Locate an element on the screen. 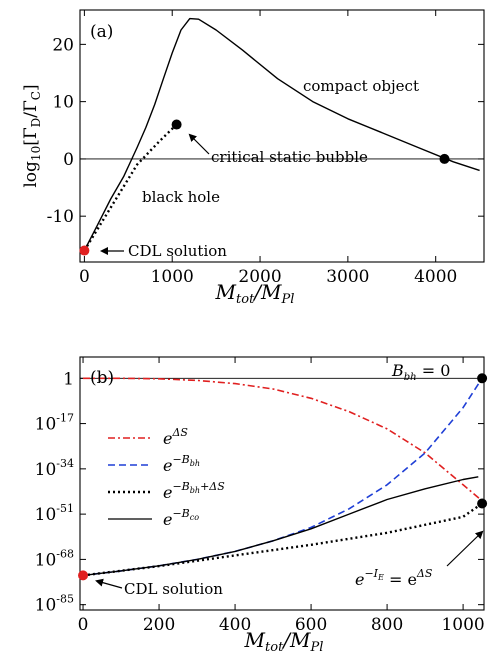 The width and height of the screenshot is (491, 664). x-tick-label: 3000 is located at coordinates (347, 277).